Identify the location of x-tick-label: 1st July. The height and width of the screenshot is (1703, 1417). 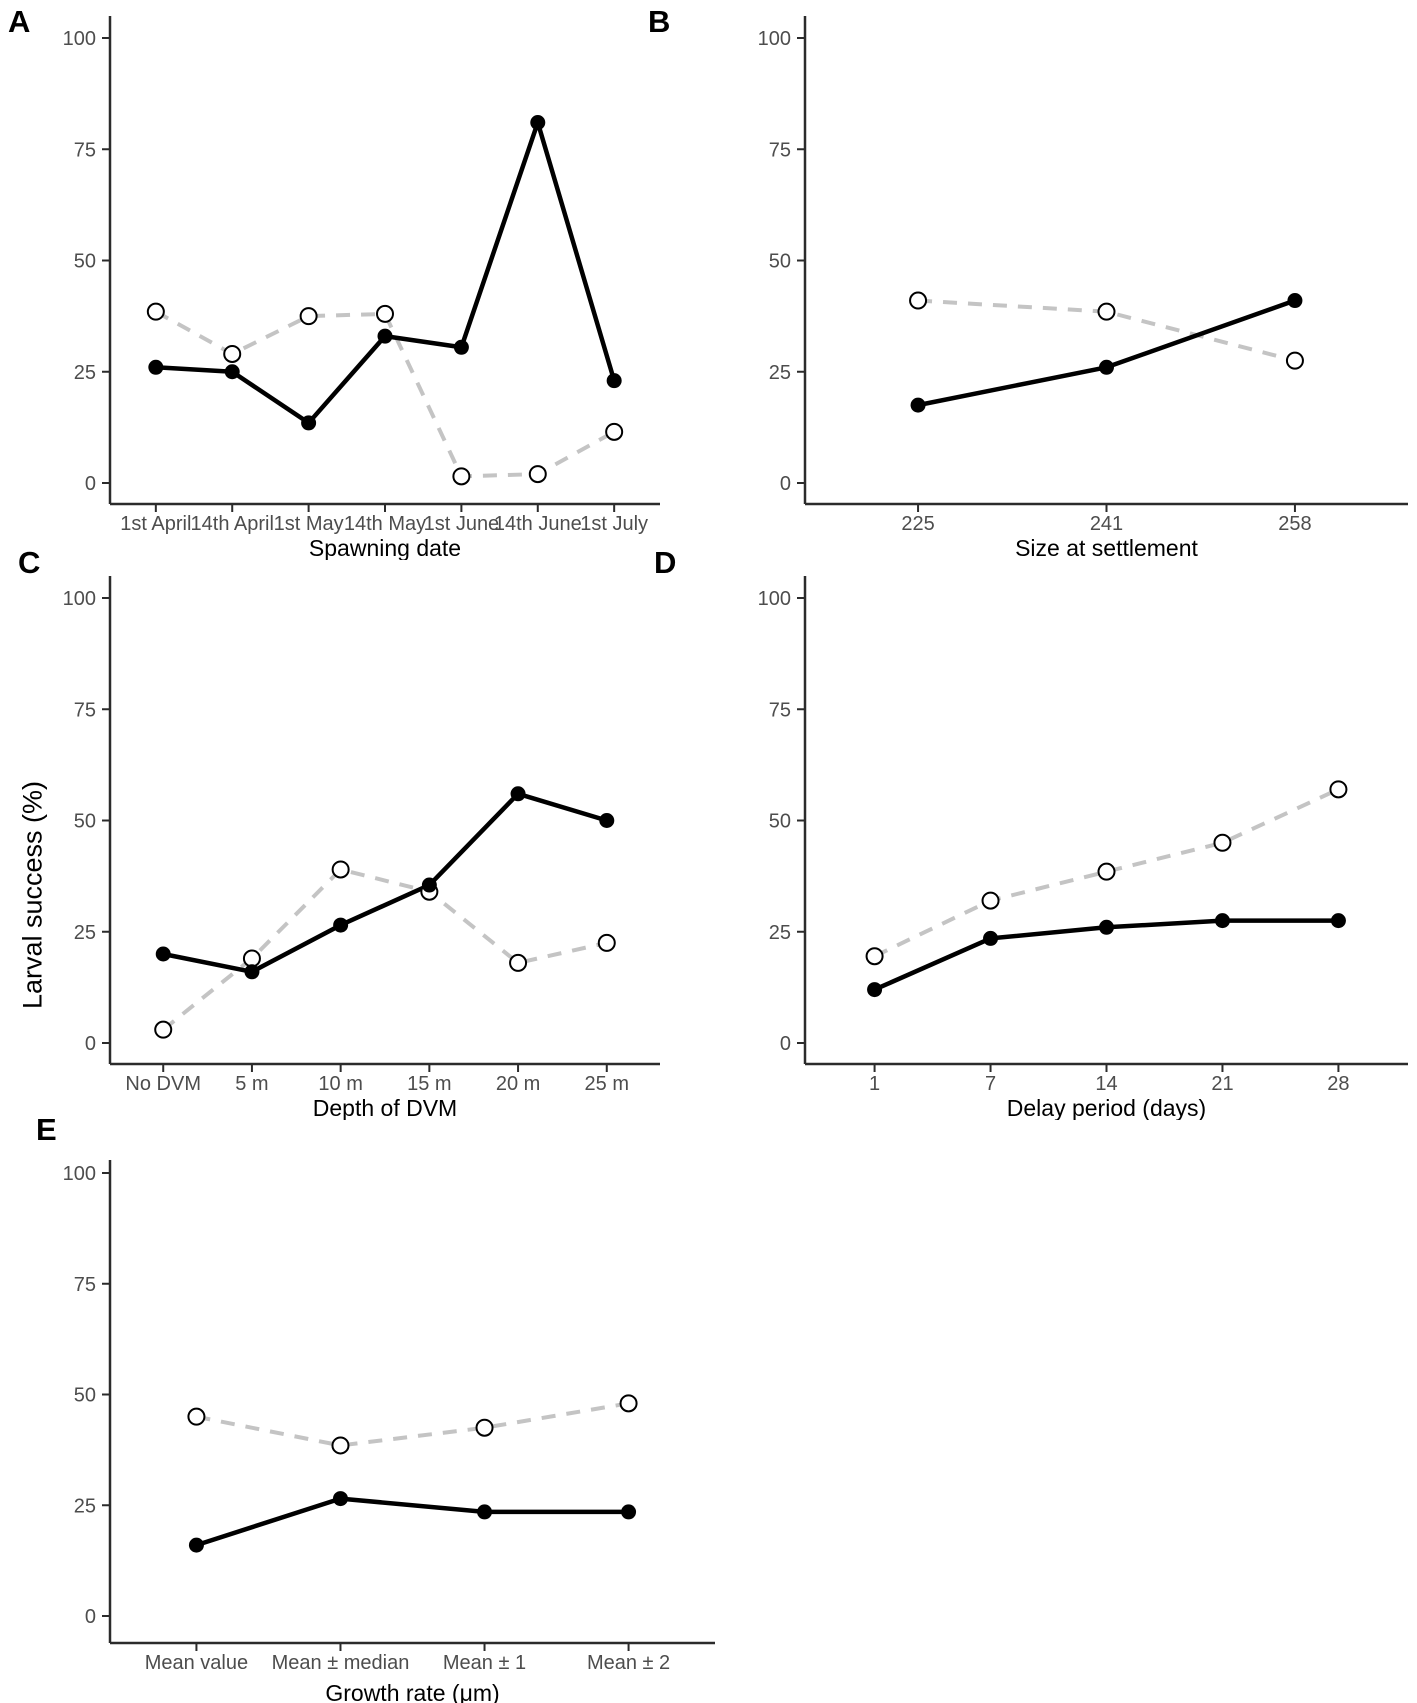
(614, 524).